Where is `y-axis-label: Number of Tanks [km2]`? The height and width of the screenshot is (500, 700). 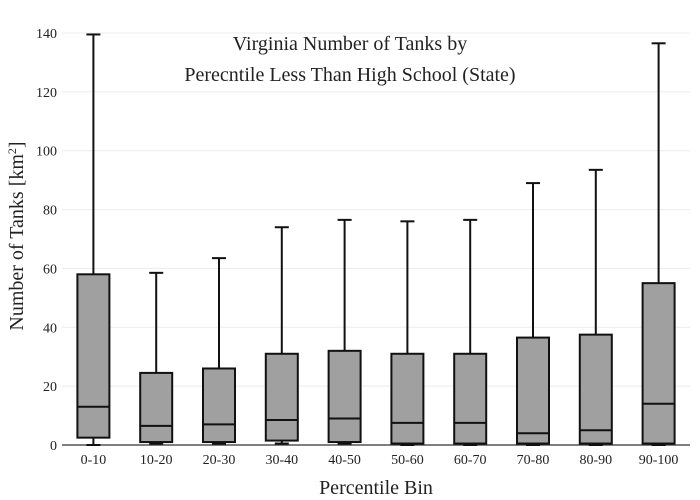 y-axis-label: Number of Tanks [km2] is located at coordinates (16, 235).